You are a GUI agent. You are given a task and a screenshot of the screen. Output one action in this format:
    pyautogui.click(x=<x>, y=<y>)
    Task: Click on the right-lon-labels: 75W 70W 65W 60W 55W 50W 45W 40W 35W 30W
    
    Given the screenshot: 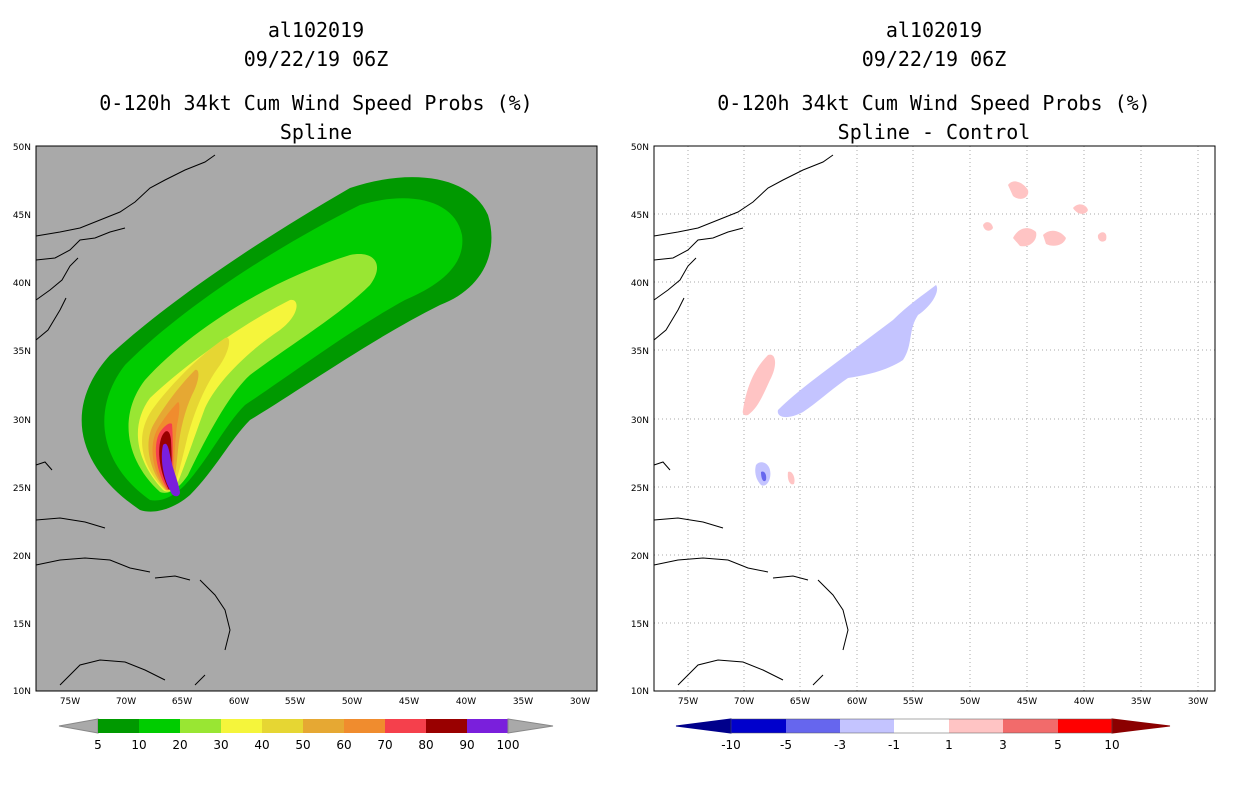 What is the action you would take?
    pyautogui.click(x=943, y=702)
    